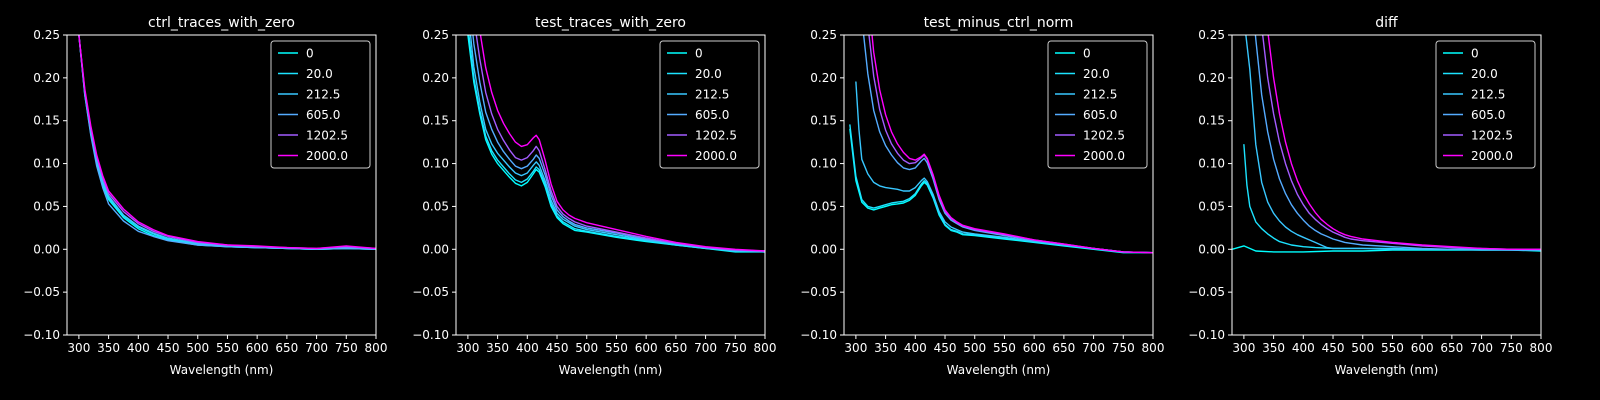  Describe the element at coordinates (257, 348) in the screenshot. I see `x-tick-label: 600` at that location.